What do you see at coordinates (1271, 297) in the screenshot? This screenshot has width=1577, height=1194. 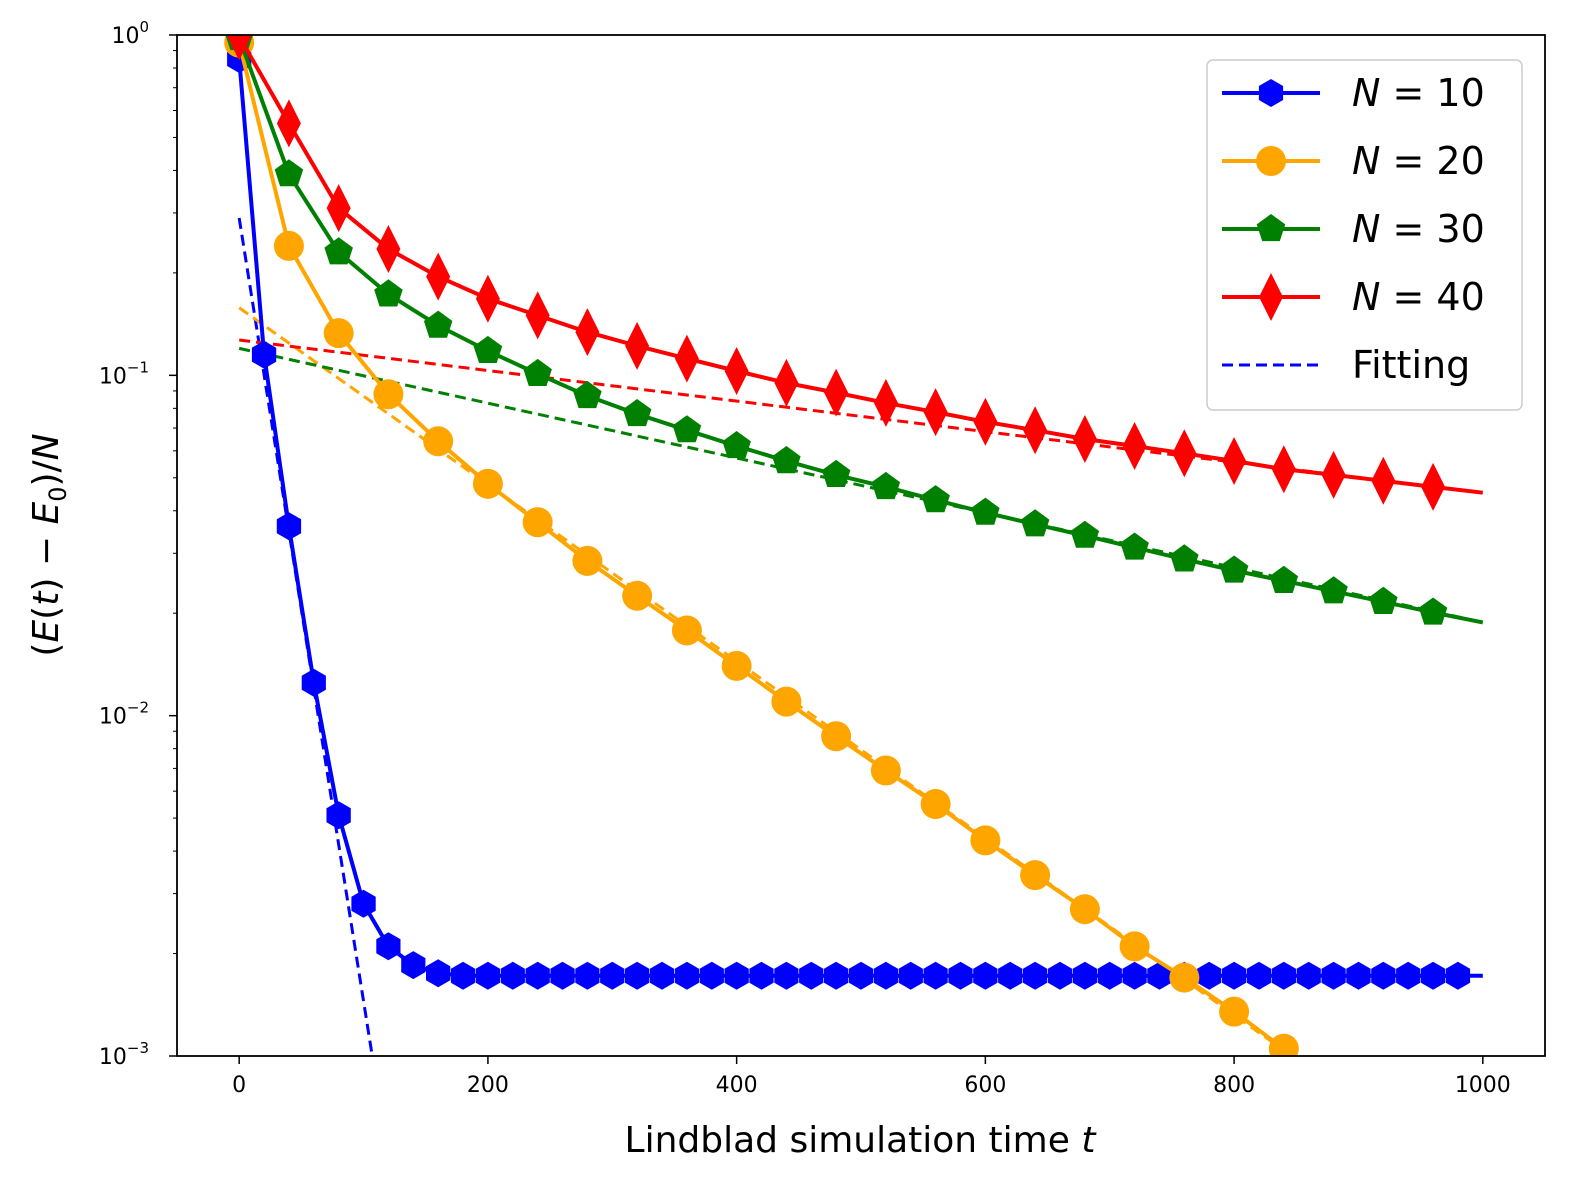 I see `legend-marker-N40` at bounding box center [1271, 297].